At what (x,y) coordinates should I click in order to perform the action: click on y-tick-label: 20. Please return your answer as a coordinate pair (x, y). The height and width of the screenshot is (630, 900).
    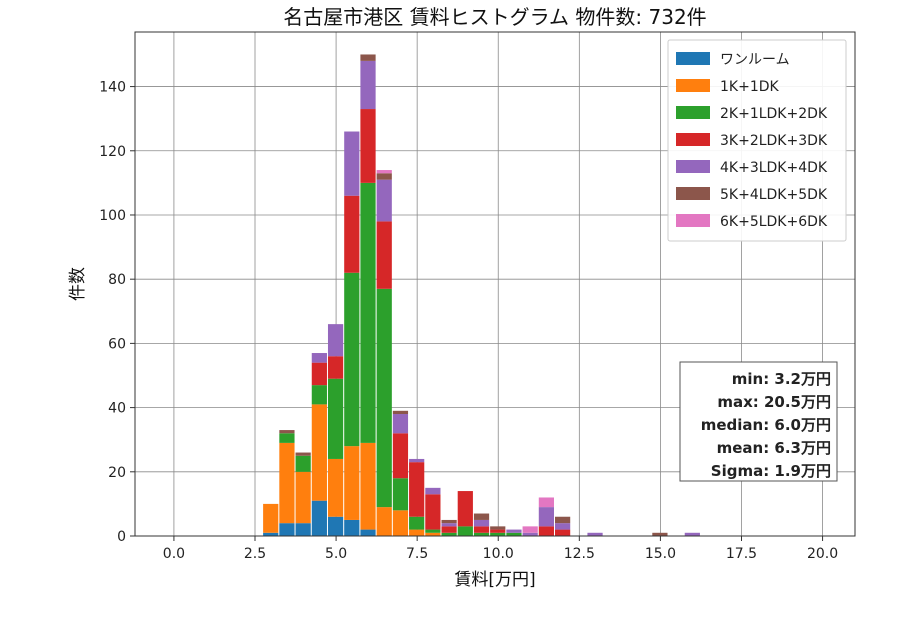
    Looking at the image, I should click on (117, 473).